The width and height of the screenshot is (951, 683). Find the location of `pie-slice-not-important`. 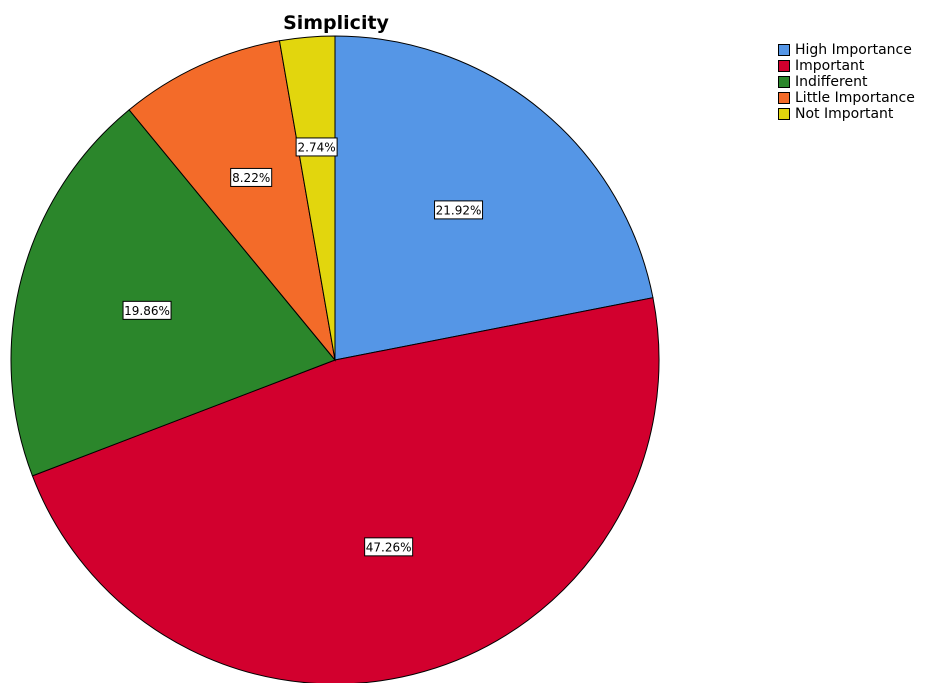

pie-slice-not-important is located at coordinates (307, 198).